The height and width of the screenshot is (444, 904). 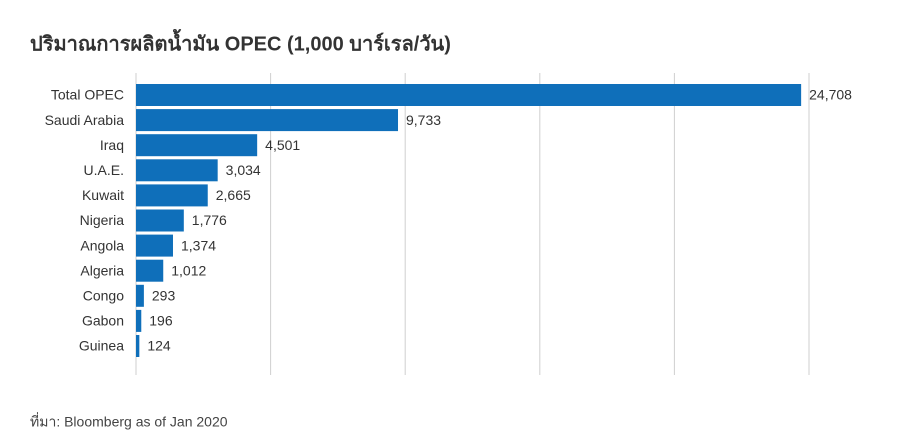 What do you see at coordinates (102, 245) in the screenshot?
I see `y-tick-label: Angola` at bounding box center [102, 245].